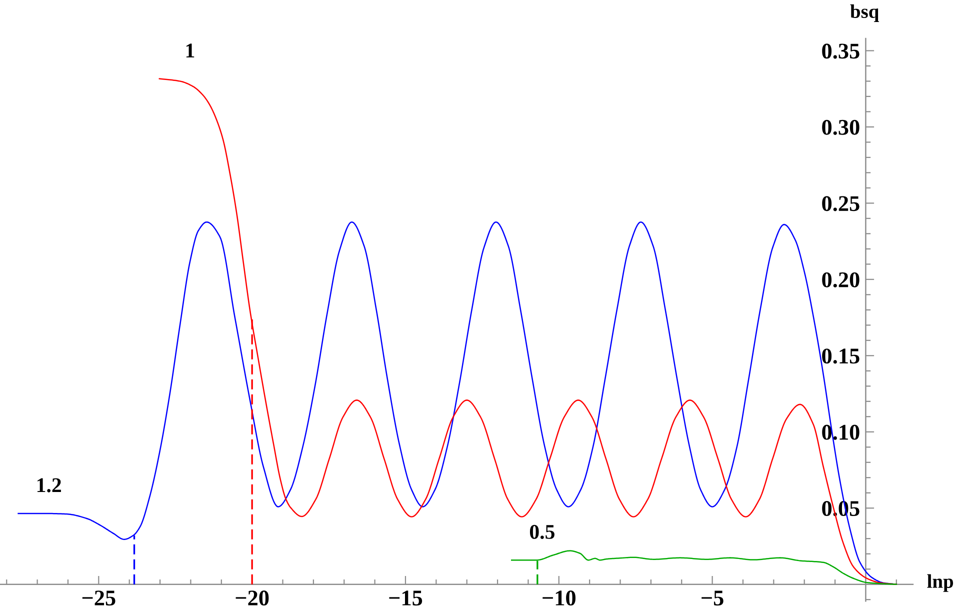 The height and width of the screenshot is (613, 960). I want to click on y-axis-title: bsq, so click(865, 13).